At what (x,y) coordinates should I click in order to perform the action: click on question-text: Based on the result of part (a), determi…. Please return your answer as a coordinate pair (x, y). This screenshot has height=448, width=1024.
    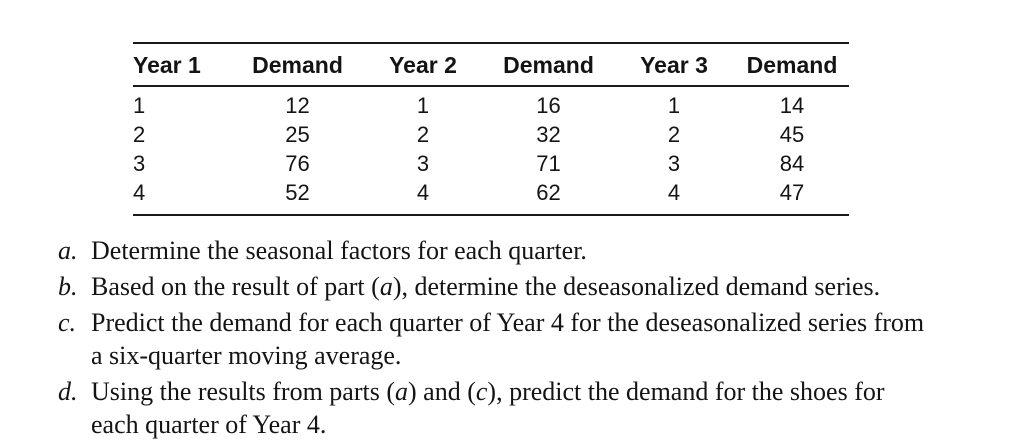
    Looking at the image, I should click on (486, 286).